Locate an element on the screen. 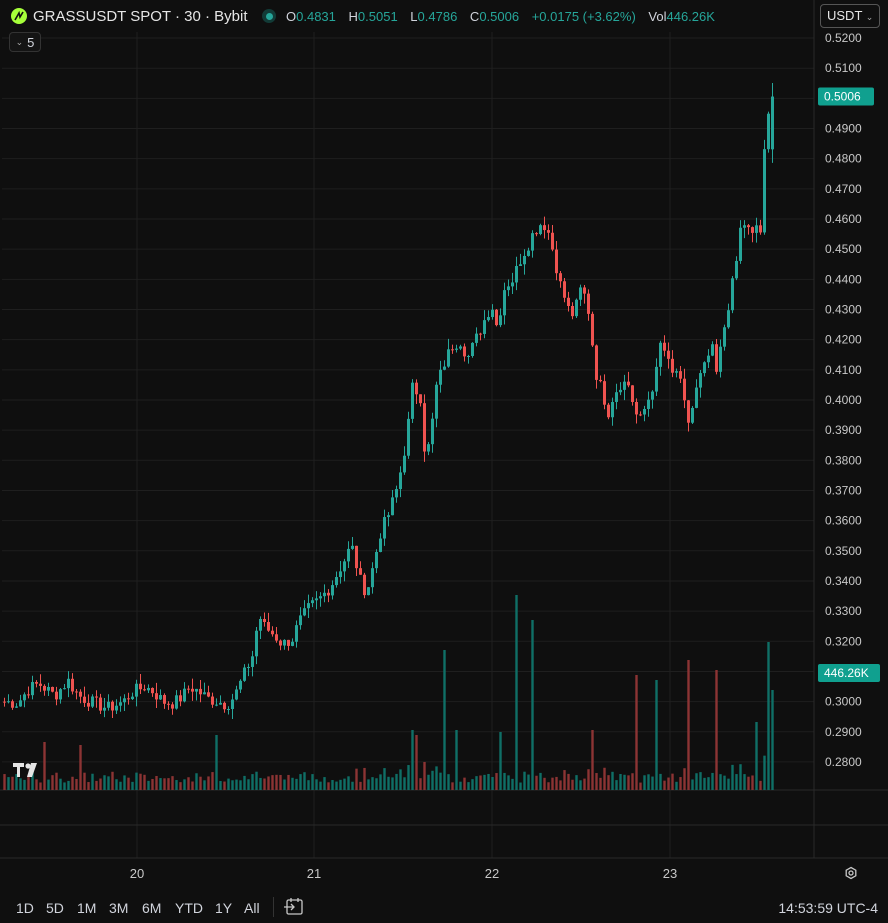  tradingview-logo-icon is located at coordinates (28, 772).